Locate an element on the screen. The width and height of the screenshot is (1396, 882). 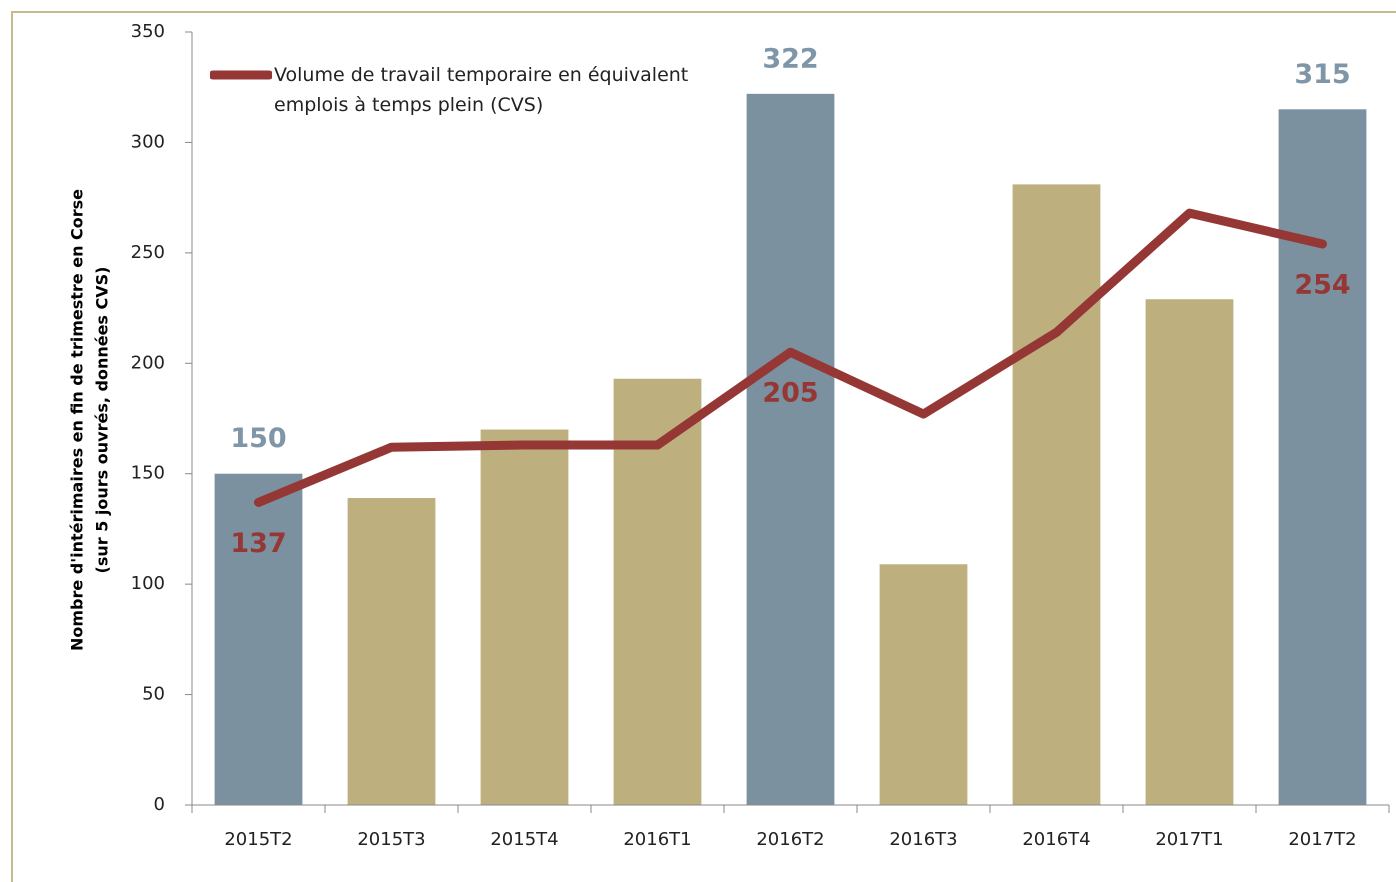
y-tick-label: 300 is located at coordinates (148, 141).